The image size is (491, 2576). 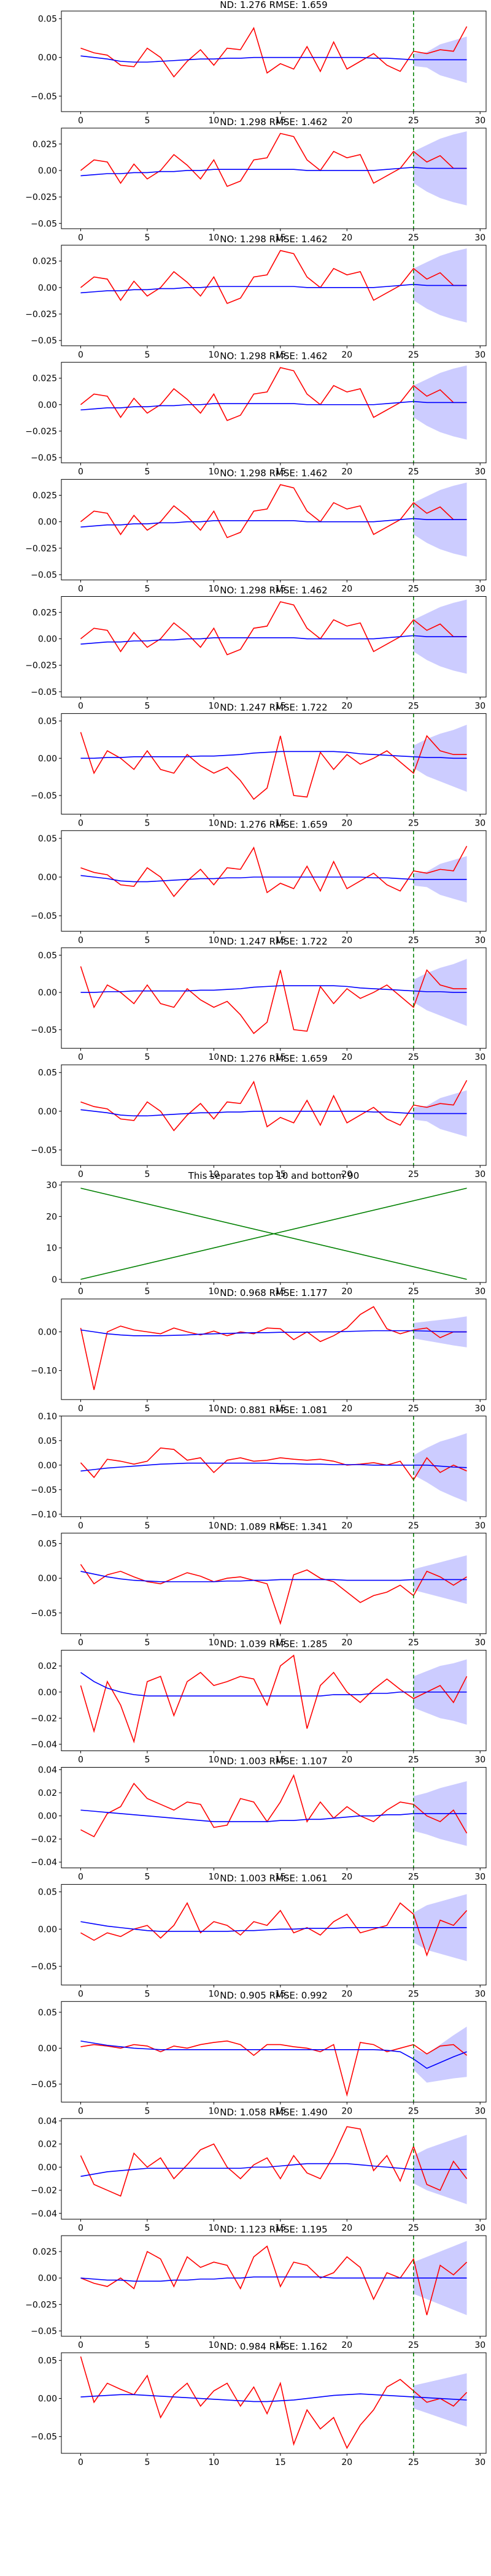 What do you see at coordinates (274, 1175) in the screenshot?
I see `chart-title: This separates top 10 and bottom 90` at bounding box center [274, 1175].